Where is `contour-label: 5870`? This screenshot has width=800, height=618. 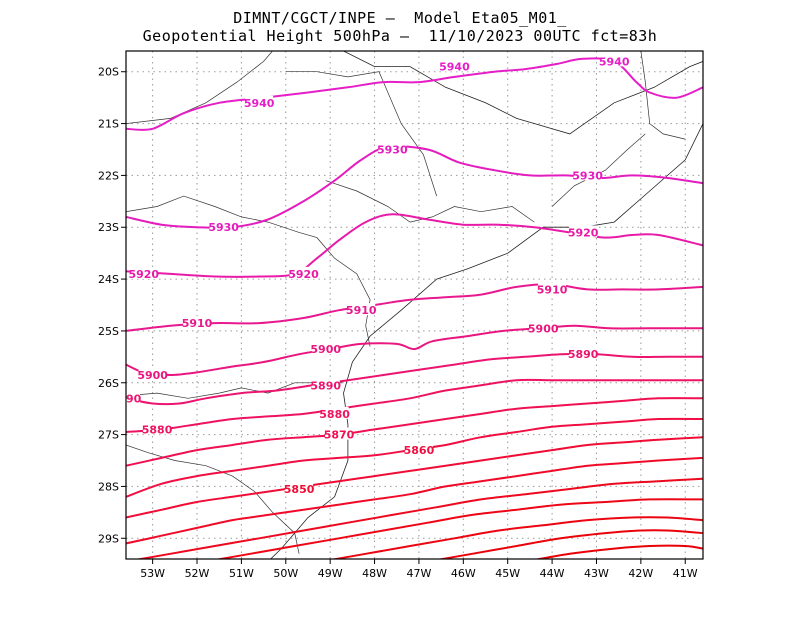 contour-label: 5870 is located at coordinates (339, 435).